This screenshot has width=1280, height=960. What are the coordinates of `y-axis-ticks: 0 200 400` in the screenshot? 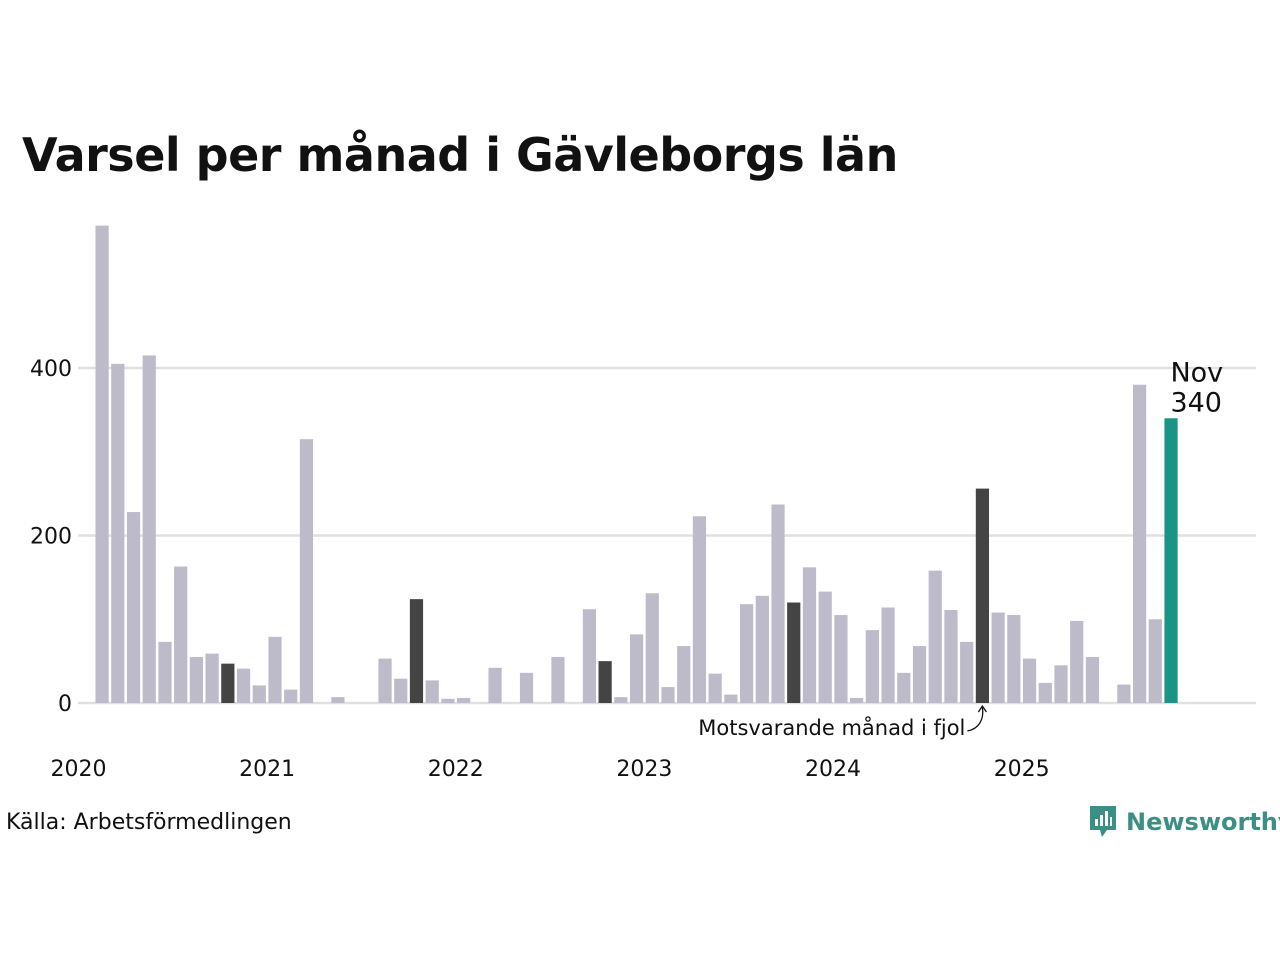 It's located at (51, 537).